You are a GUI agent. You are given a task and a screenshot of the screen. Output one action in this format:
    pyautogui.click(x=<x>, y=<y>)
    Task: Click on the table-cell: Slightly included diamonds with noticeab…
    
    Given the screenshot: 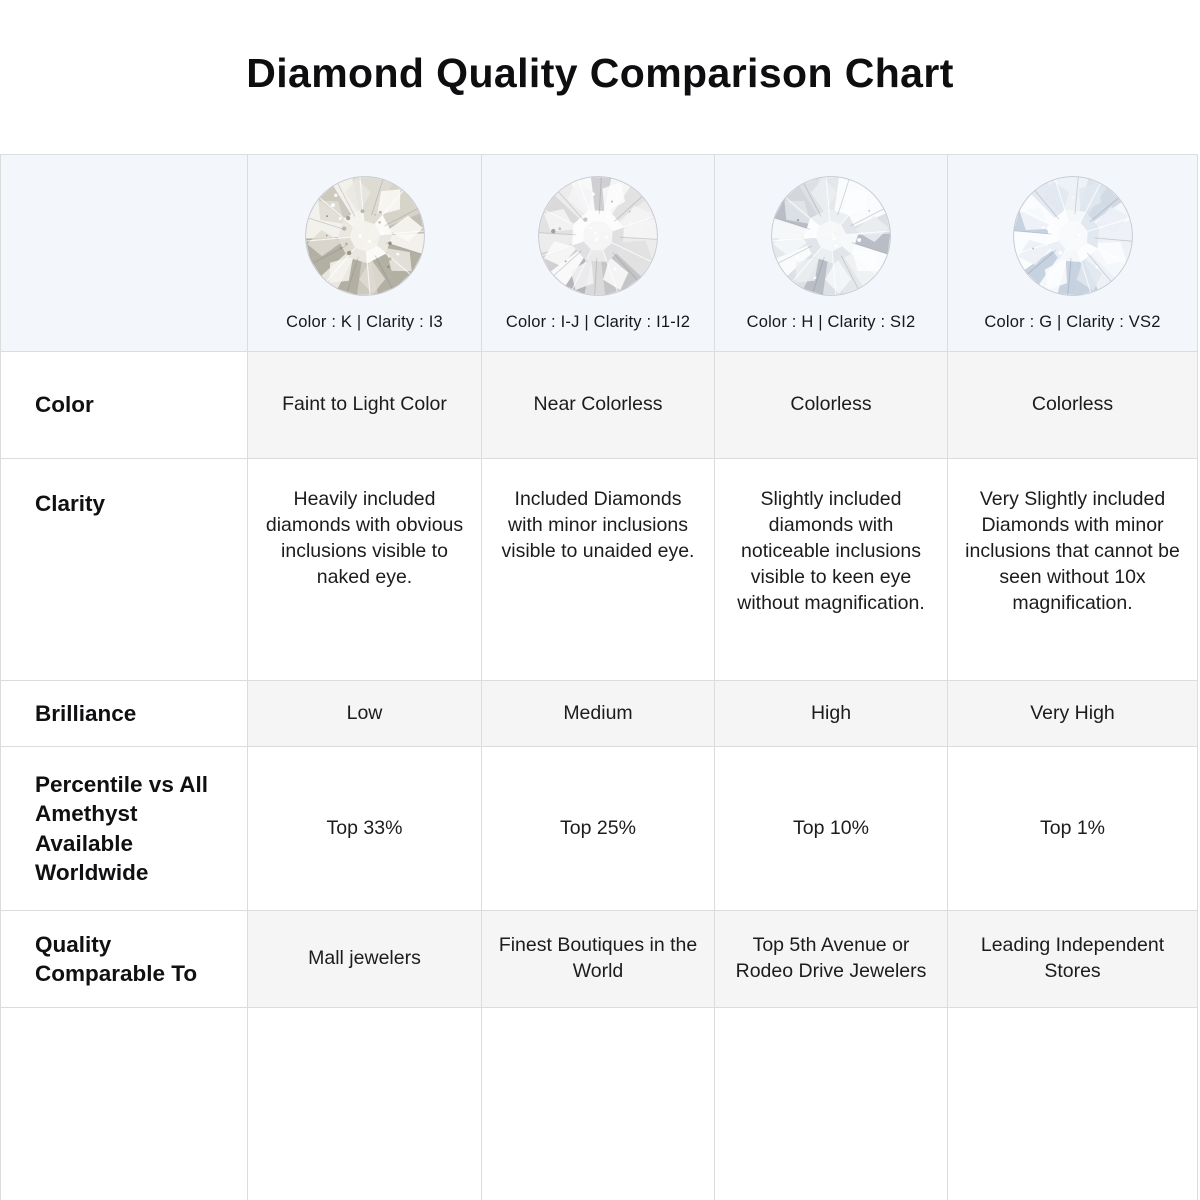 What is the action you would take?
    pyautogui.click(x=831, y=569)
    